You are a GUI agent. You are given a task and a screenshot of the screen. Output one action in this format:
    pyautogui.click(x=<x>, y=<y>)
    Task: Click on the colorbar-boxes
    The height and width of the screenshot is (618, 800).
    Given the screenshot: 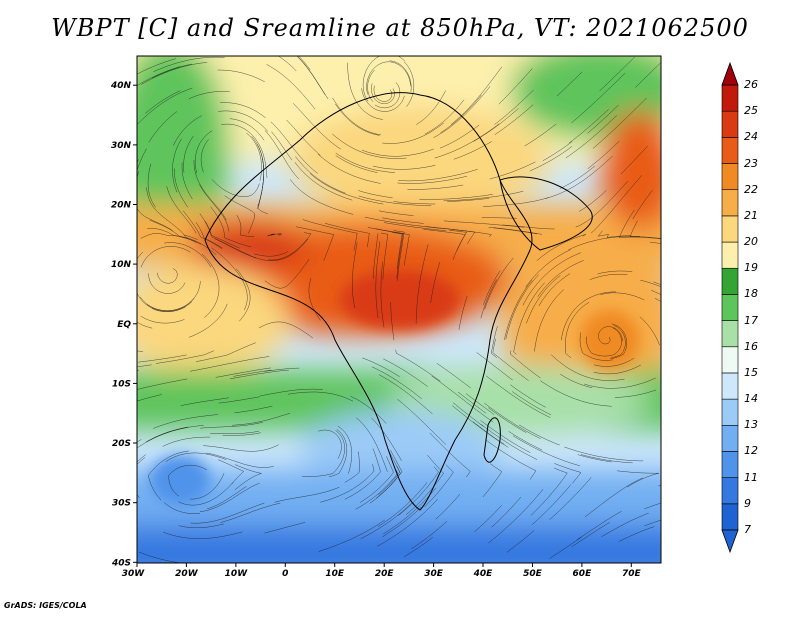 What is the action you would take?
    pyautogui.click(x=730, y=307)
    